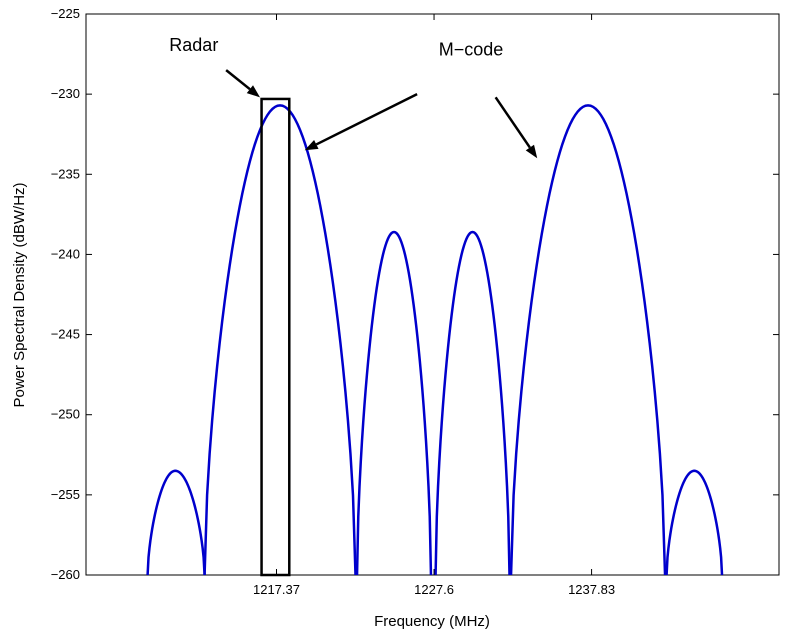 The image size is (791, 635). I want to click on annotations-group: Radar M−code, so click(353, 97).